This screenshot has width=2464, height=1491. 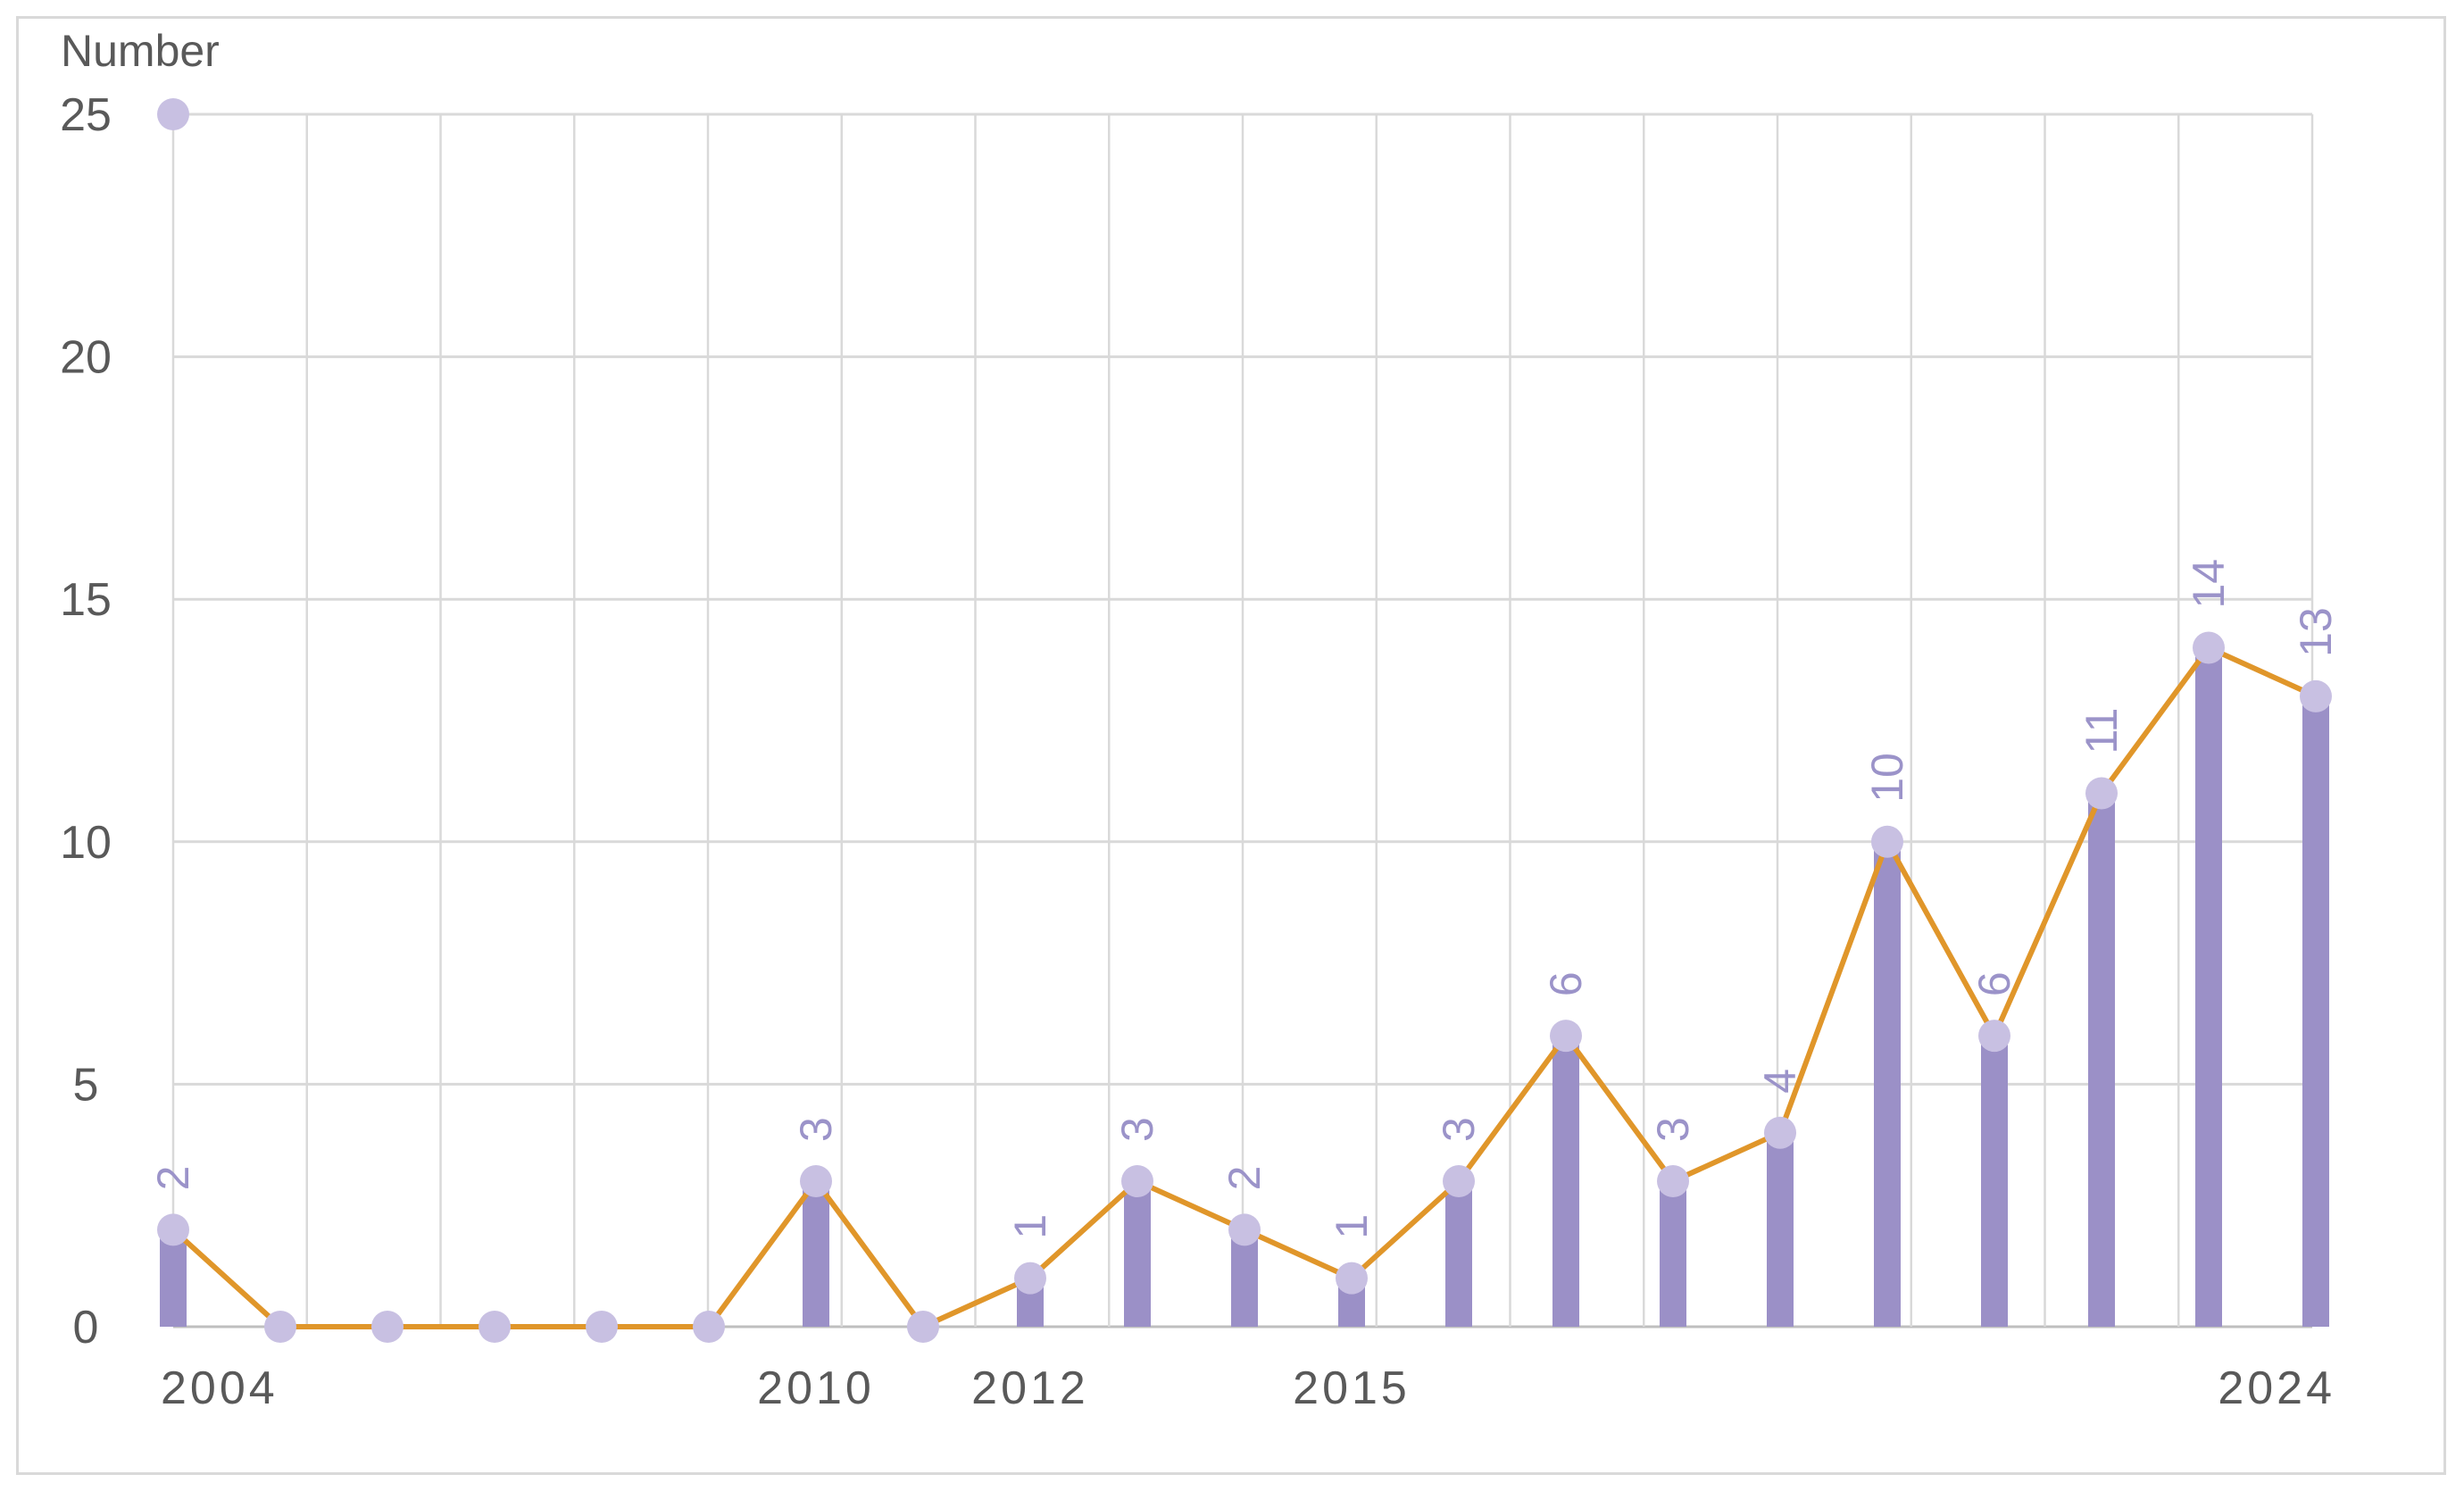 I want to click on x-tick-label: 2004, so click(x=220, y=1388).